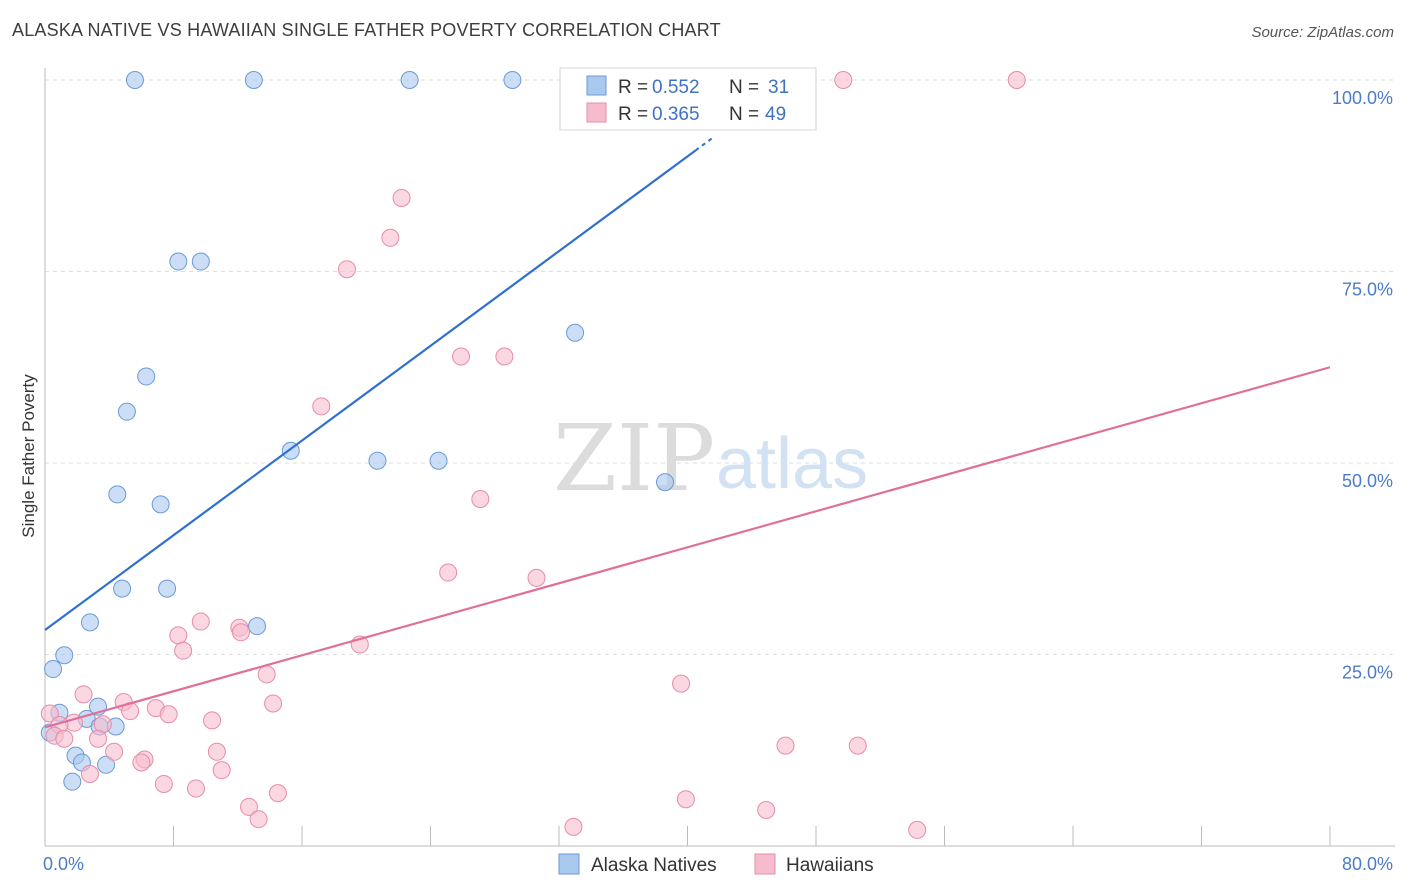 This screenshot has height=892, width=1406. I want to click on bottom-legend-swatch-alaska, so click(569, 864).